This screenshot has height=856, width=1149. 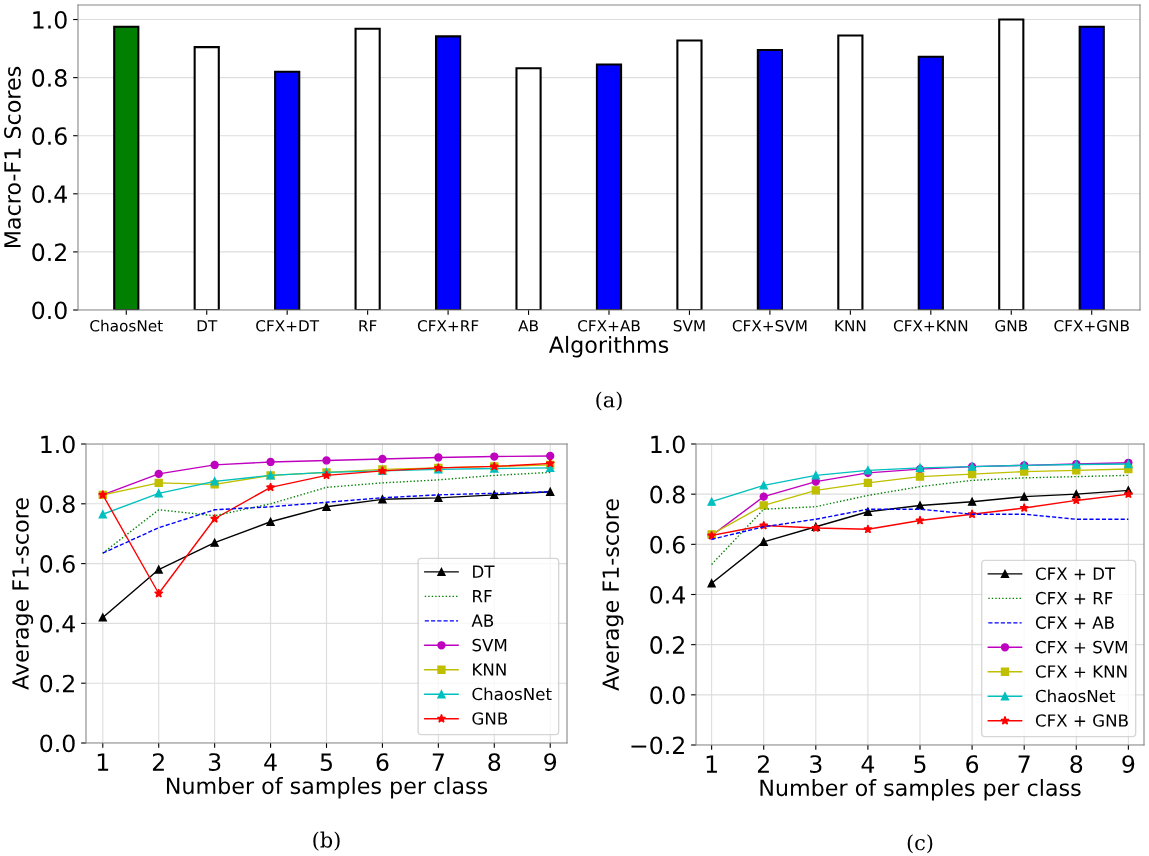 What do you see at coordinates (1081, 720) in the screenshot?
I see `legend-label: CFX + GNB` at bounding box center [1081, 720].